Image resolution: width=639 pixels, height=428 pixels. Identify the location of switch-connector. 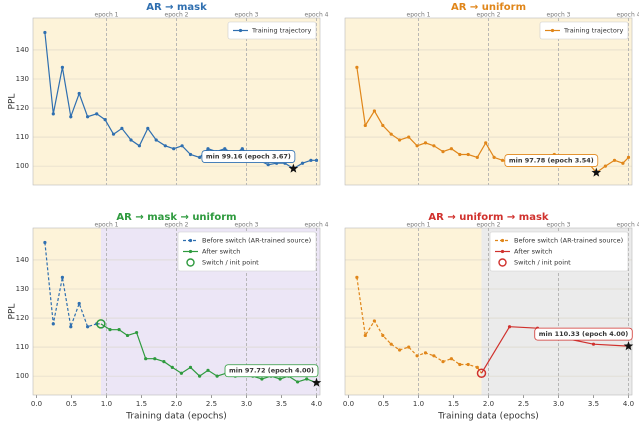
(105, 327).